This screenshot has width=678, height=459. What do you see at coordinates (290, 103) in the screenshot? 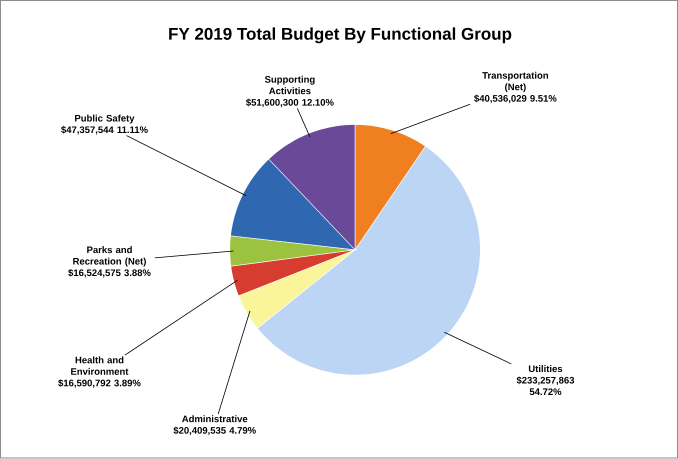
I see `data-label: $51,600,300 12.10%` at bounding box center [290, 103].